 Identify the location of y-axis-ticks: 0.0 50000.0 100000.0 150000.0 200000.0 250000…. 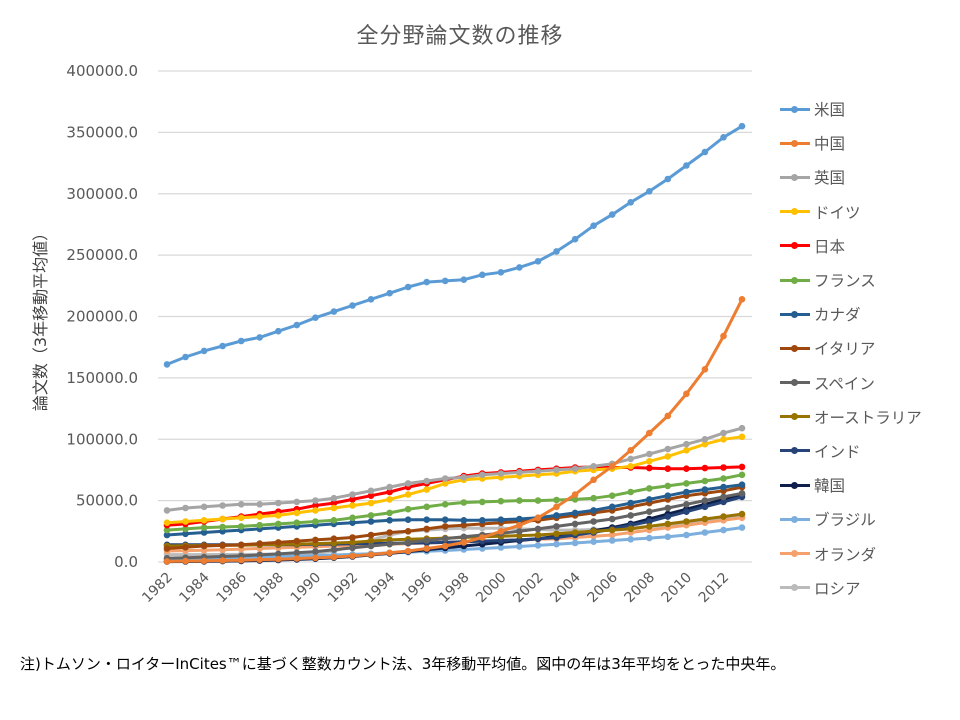
(102, 316).